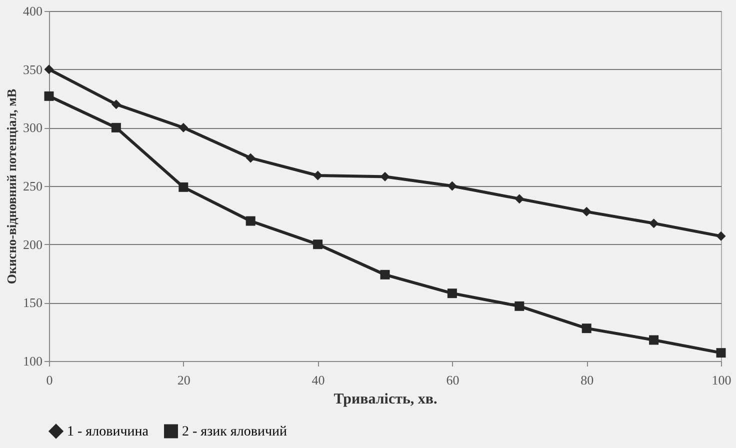 The image size is (736, 448). I want to click on x-tick-label: 100, so click(722, 380).